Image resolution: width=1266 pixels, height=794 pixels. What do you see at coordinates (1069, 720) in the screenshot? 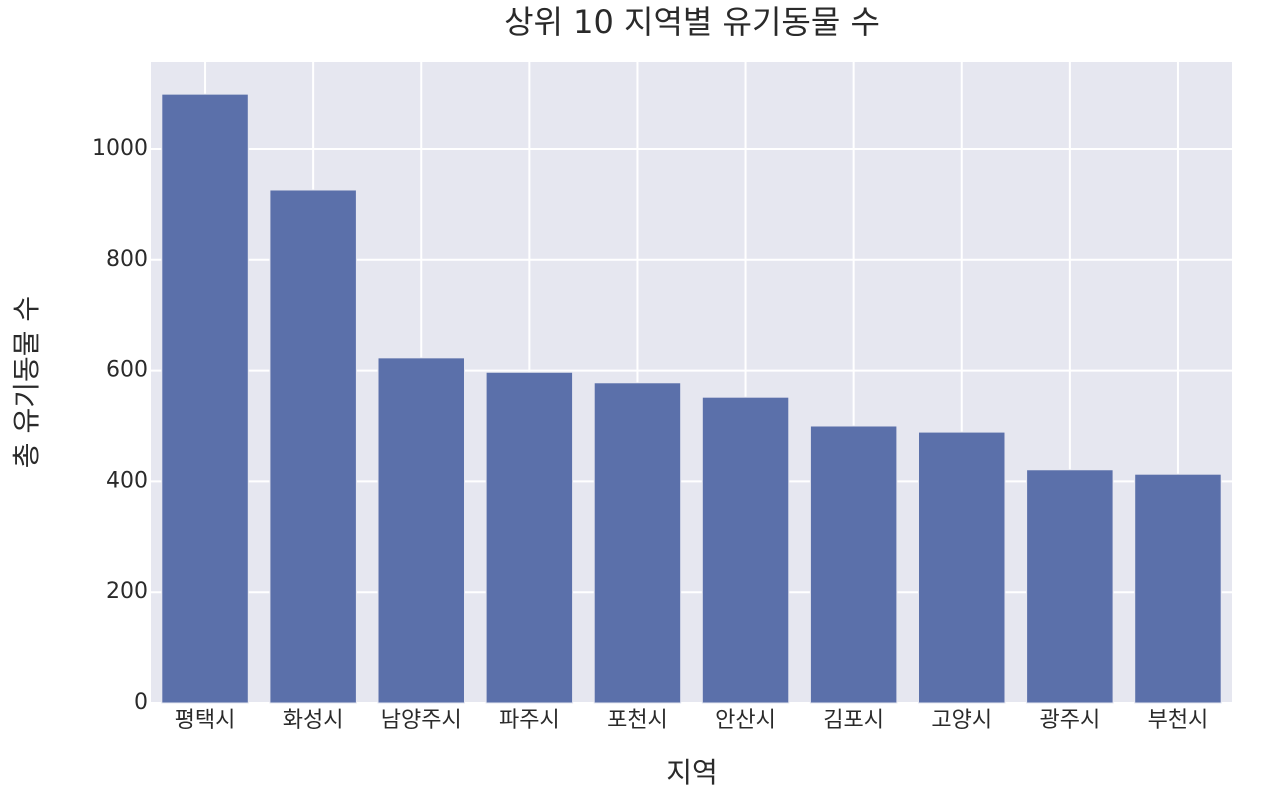
I see `x-tick-label: 광주시` at bounding box center [1069, 720].